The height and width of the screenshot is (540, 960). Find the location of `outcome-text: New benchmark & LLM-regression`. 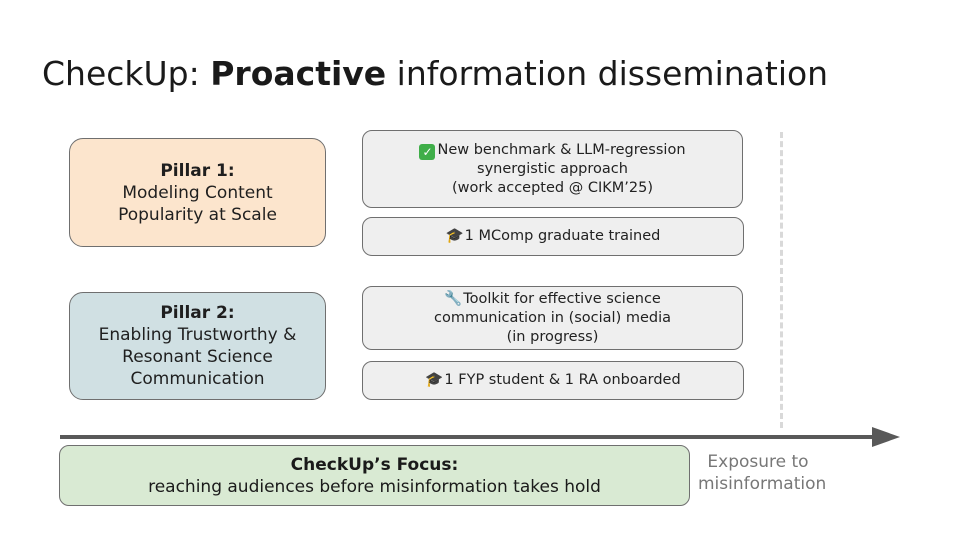

outcome-text: New benchmark & LLM-regression is located at coordinates (561, 149).